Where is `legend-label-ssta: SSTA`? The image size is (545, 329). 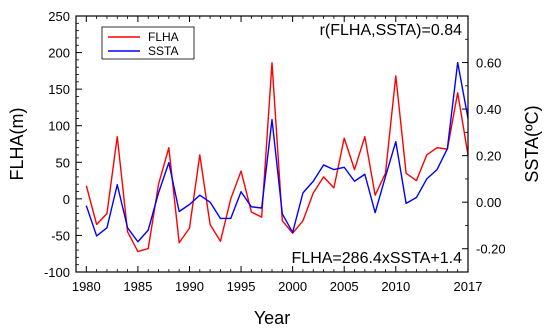 legend-label-ssta: SSTA is located at coordinates (163, 51).